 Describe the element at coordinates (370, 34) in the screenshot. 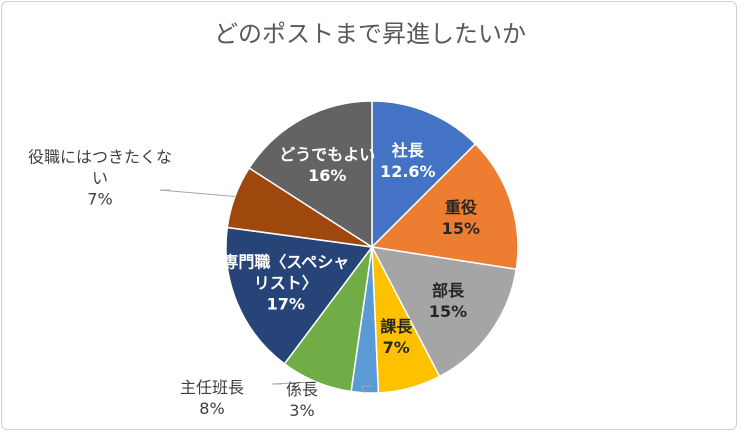

I see `chart-title: どのポストまで昇進したいか` at that location.